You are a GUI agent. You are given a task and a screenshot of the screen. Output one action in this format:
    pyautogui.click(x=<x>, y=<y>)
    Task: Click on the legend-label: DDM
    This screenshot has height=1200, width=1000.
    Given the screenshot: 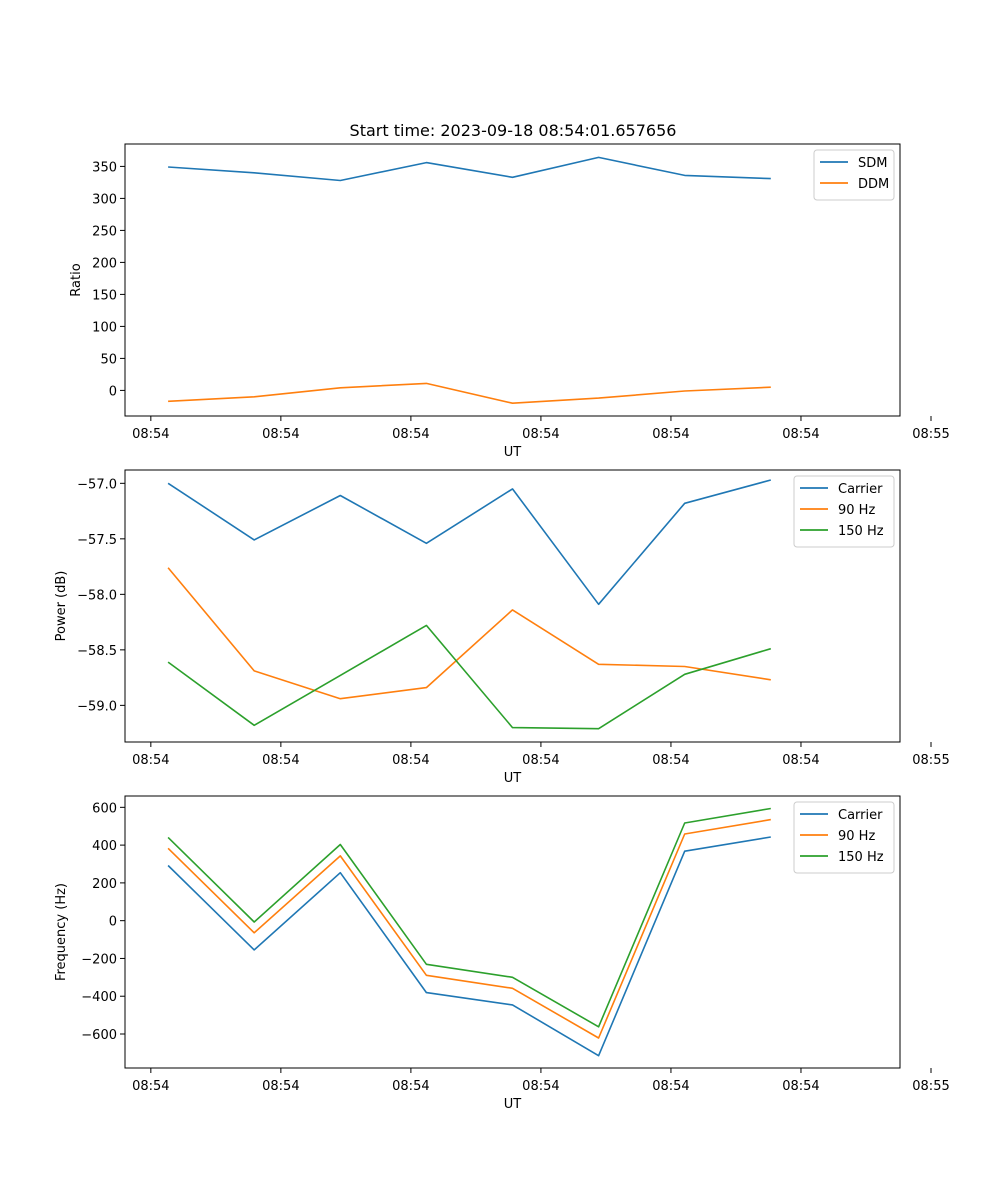 What is the action you would take?
    pyautogui.click(x=873, y=184)
    